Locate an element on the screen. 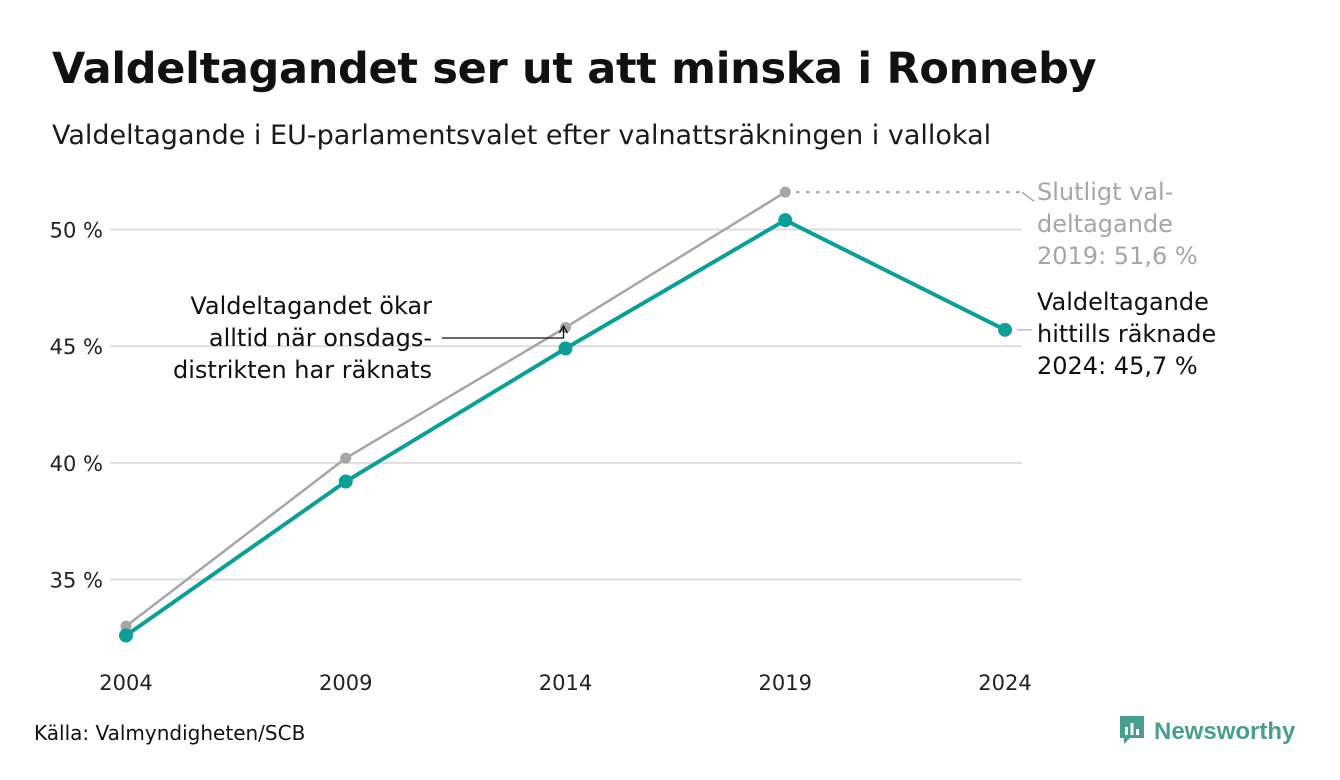  x-axis-labels: 2004 2009 2014 2019 2024 is located at coordinates (565, 683).